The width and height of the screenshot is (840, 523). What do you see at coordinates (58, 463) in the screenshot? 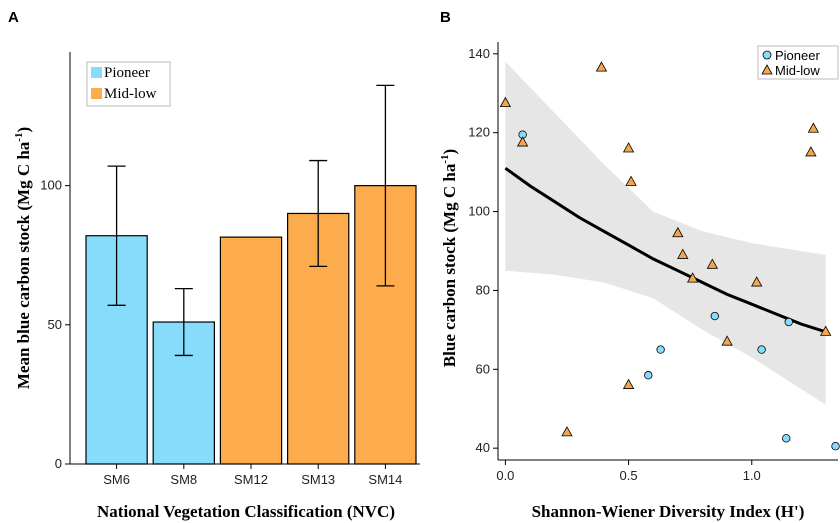
I see `panel-a-y-tick-label-0: 0` at bounding box center [58, 463].